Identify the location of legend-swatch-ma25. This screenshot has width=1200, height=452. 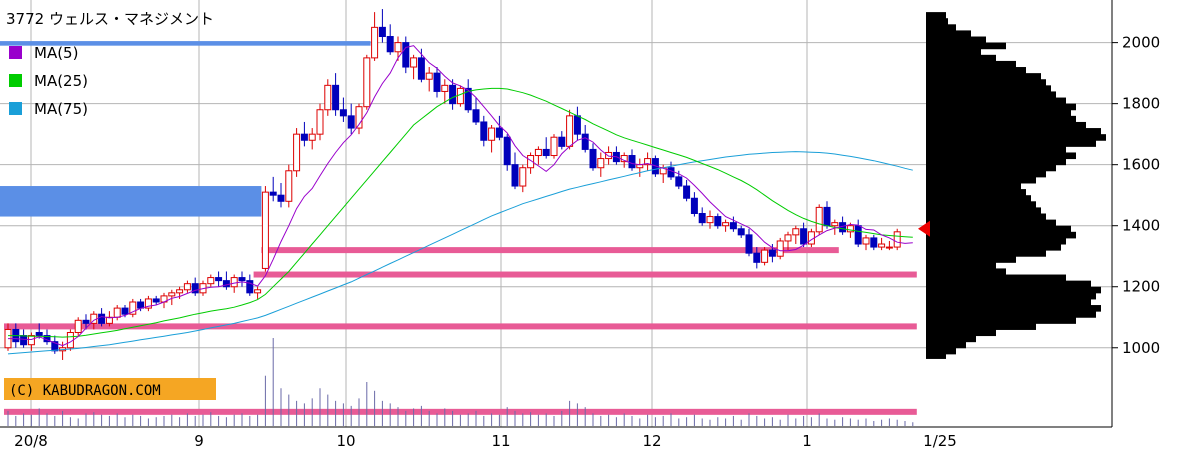
(15, 80).